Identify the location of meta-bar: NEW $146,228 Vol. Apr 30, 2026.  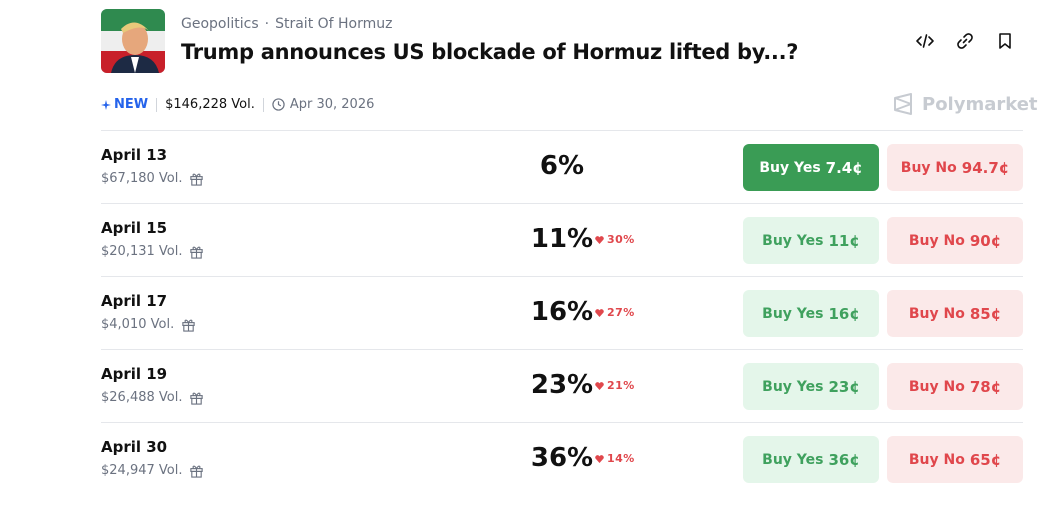
(237, 104).